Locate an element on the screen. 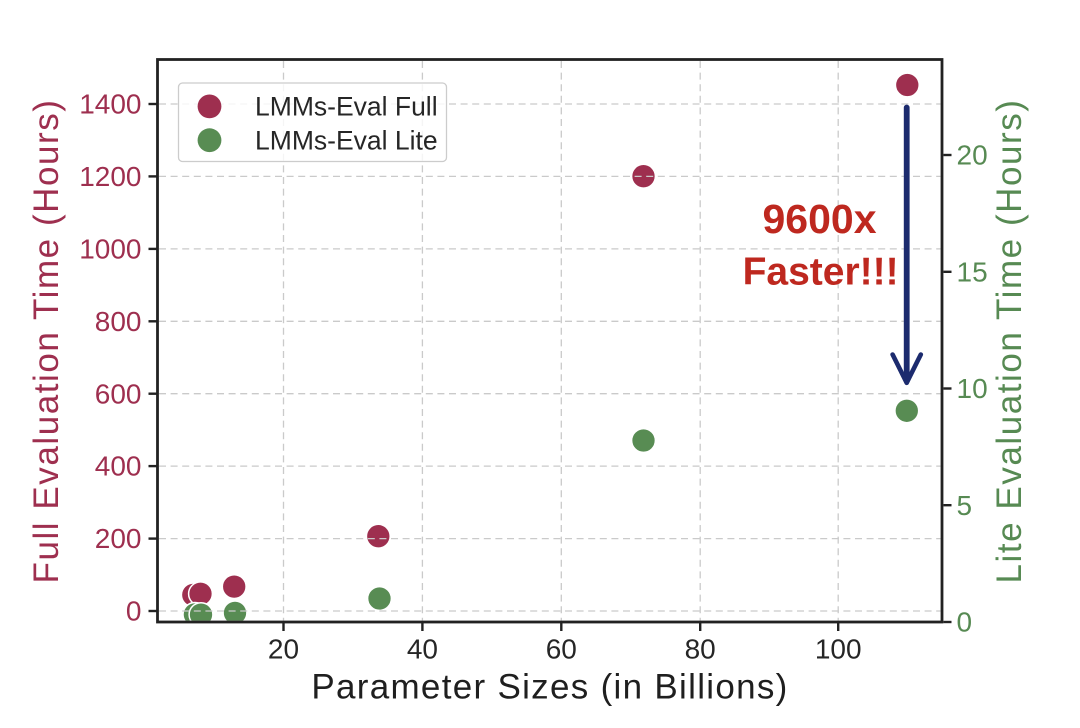 The image size is (1080, 728). svg-text: 40 is located at coordinates (422, 649).